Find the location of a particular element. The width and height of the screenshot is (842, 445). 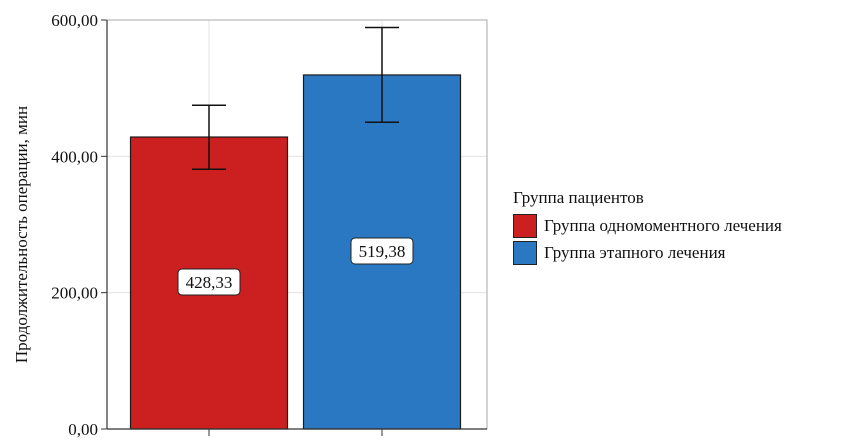

legend-label-staged: Группа этапного лечения is located at coordinates (635, 252).